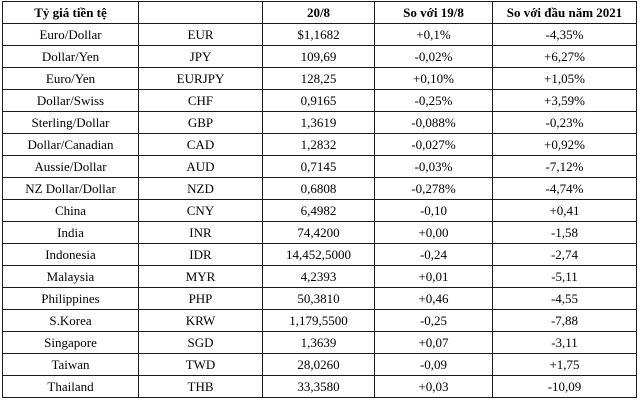  I want to click on cell-change-prev-day: -0,278%, so click(433, 188).